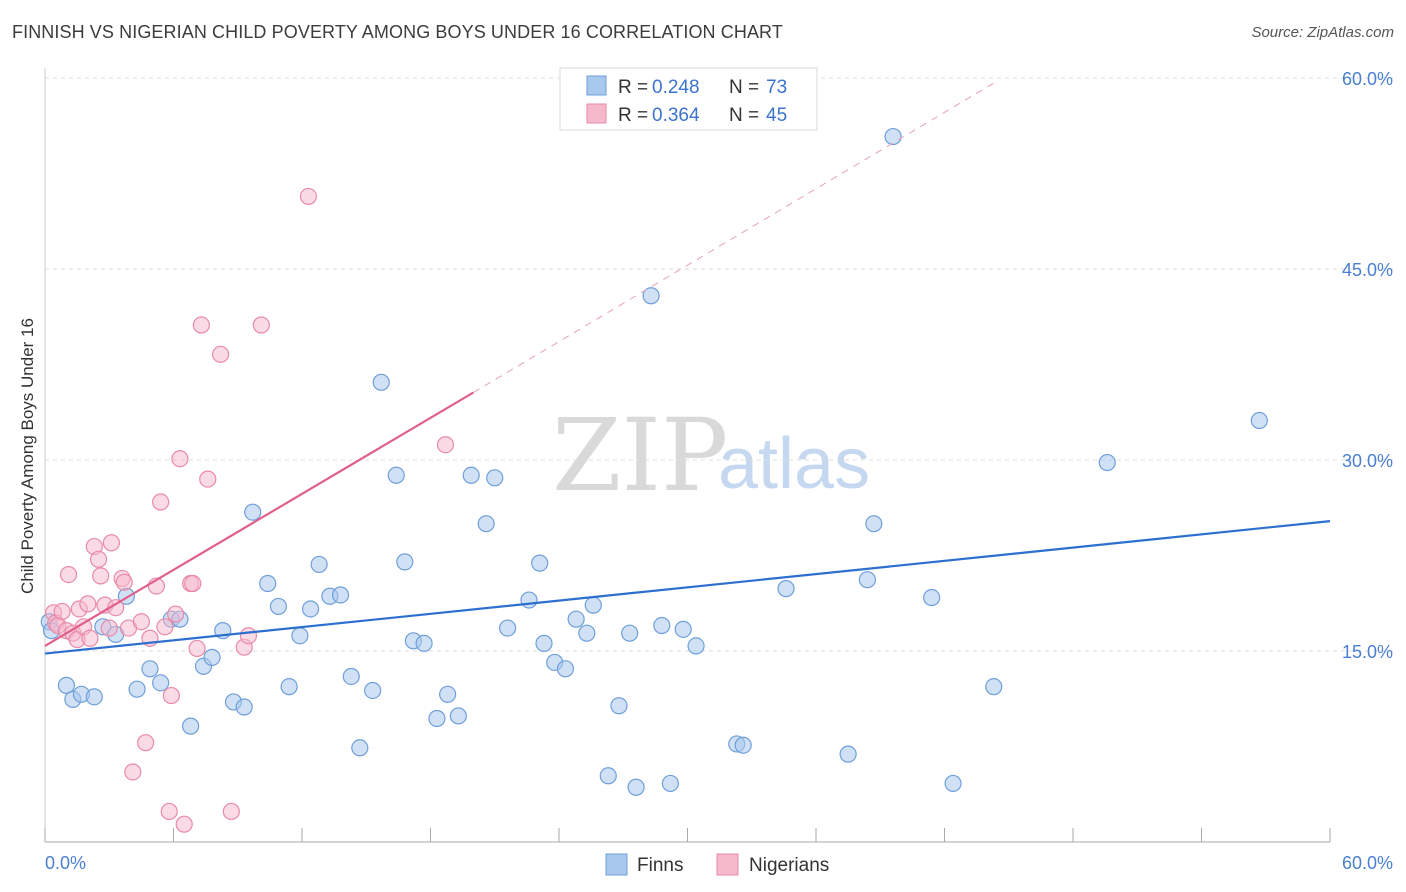  What do you see at coordinates (65, 863) in the screenshot?
I see `x-tick-label: 0.0%` at bounding box center [65, 863].